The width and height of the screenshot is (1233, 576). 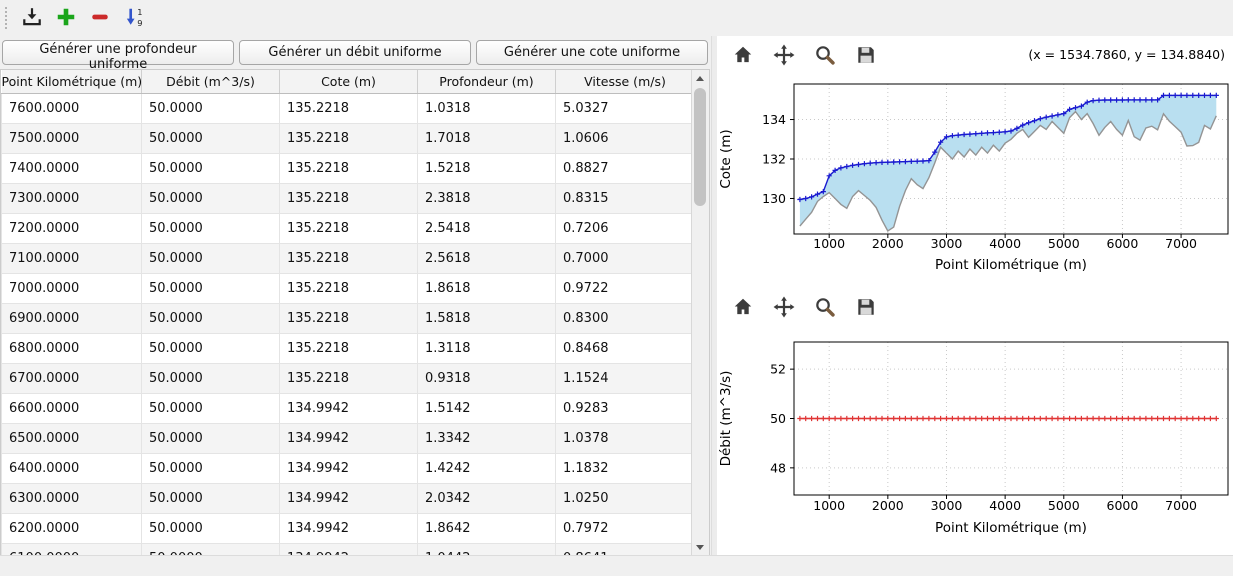 What do you see at coordinates (486, 438) in the screenshot?
I see `table-cell: 1.3342` at bounding box center [486, 438].